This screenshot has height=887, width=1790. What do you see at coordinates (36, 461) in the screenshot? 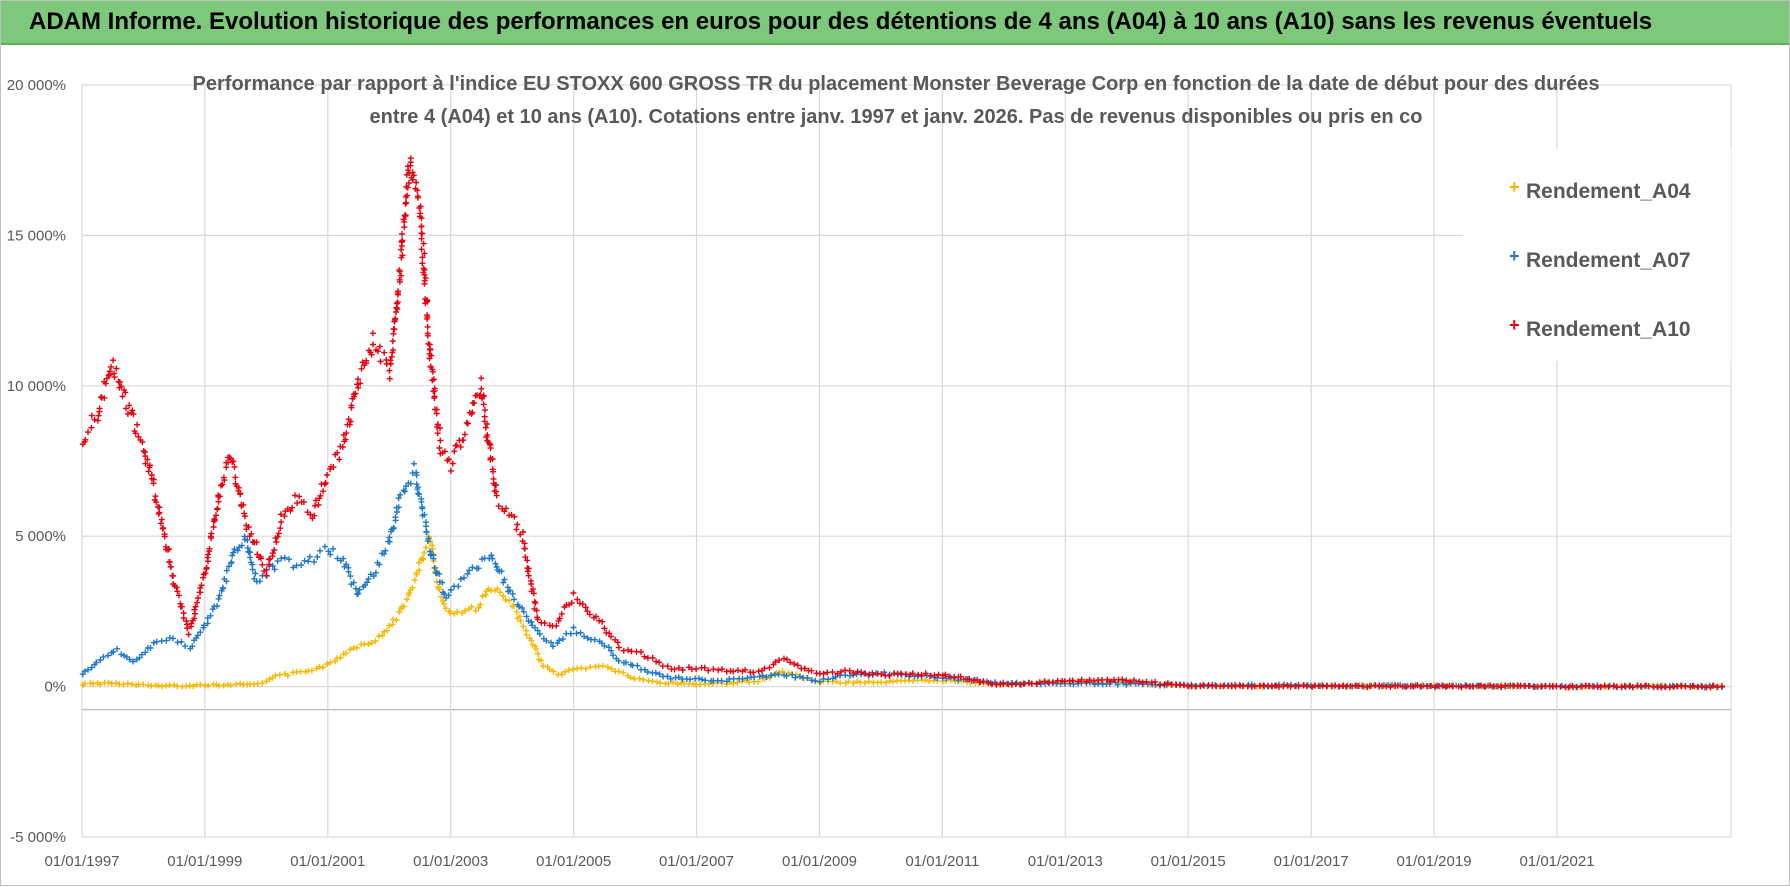
I see `y-axis-ticks: -5 000% 0% 5 000% 10 000% 15 000% 20 000%` at bounding box center [36, 461].